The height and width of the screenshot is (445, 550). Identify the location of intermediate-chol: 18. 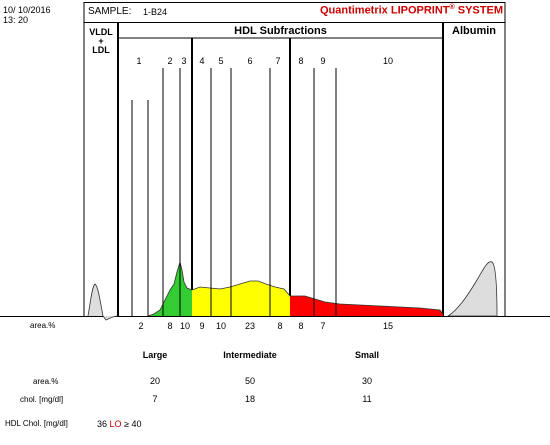
(249, 399).